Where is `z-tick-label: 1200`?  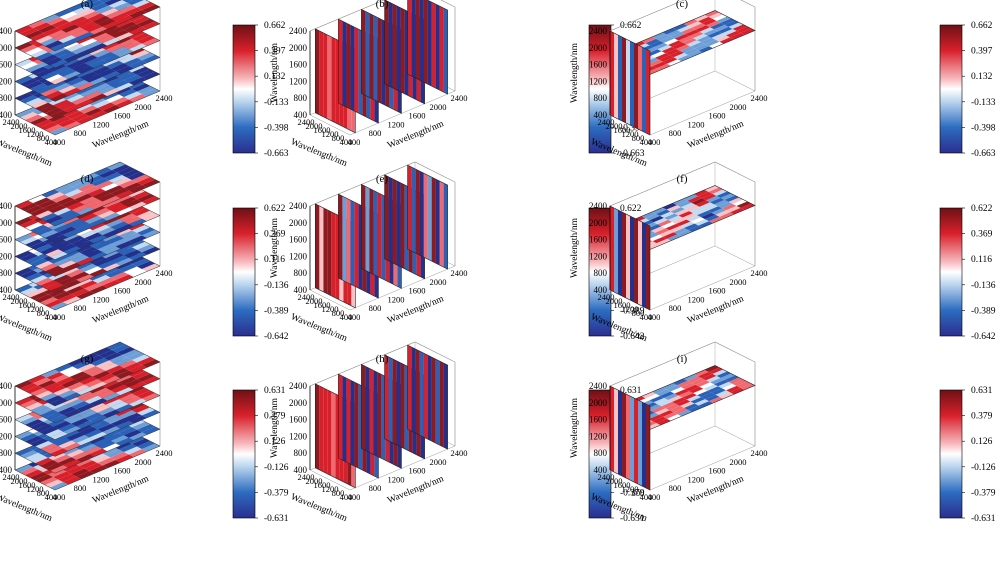
z-tick-label: 1200 is located at coordinates (6, 81).